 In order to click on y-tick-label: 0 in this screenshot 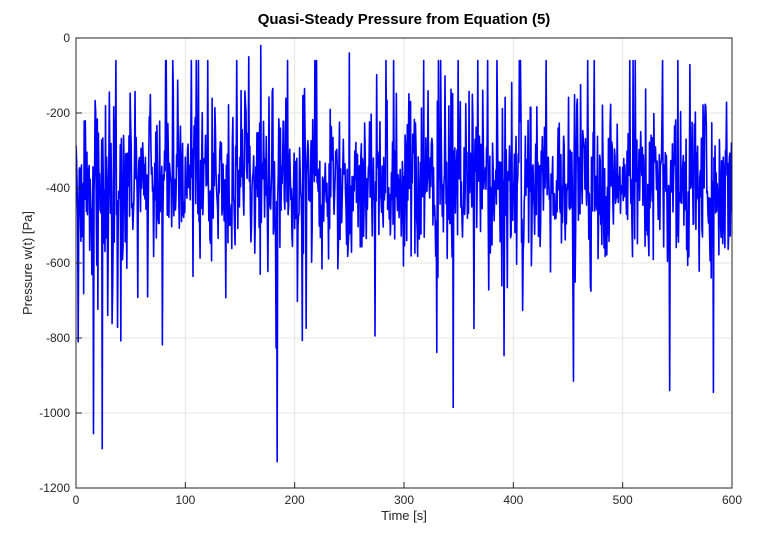, I will do `click(66, 38)`.